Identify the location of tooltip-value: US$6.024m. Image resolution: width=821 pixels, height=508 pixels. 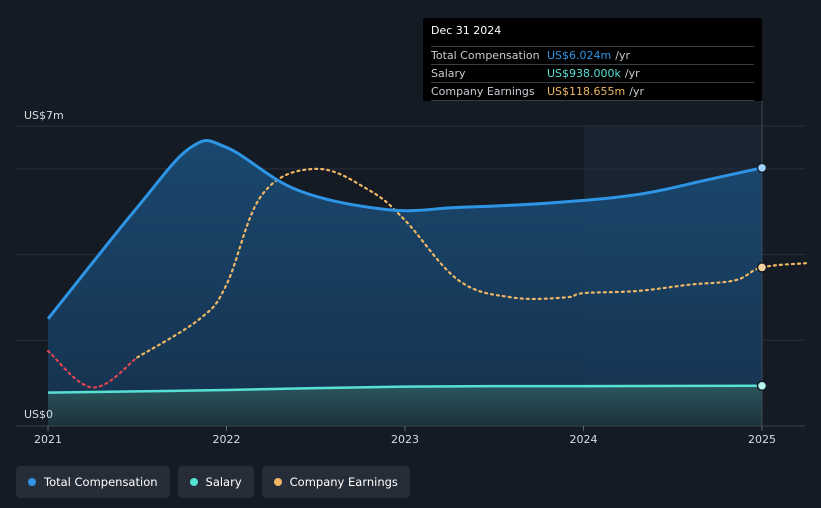
(579, 55).